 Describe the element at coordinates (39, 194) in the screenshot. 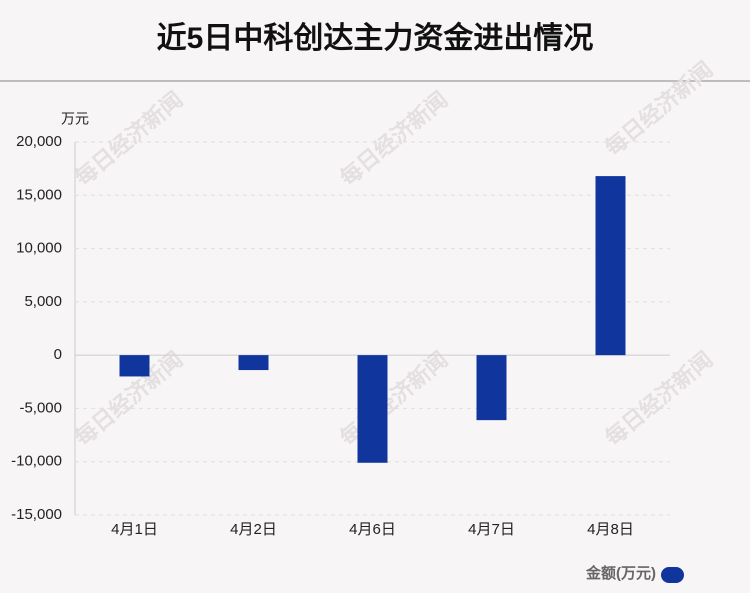

I see `y-tick-label: 15,000` at that location.